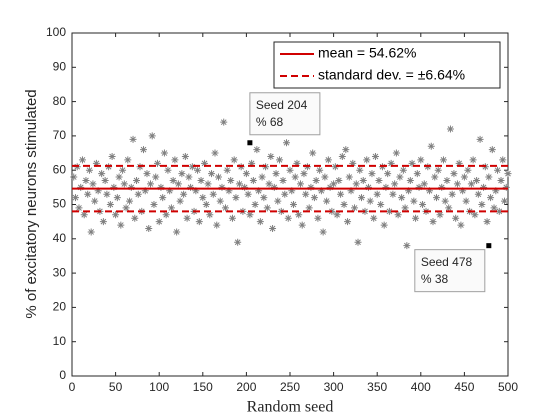 The width and height of the screenshot is (560, 420). What do you see at coordinates (60, 307) in the screenshot?
I see `y-tick-label: 20` at bounding box center [60, 307].